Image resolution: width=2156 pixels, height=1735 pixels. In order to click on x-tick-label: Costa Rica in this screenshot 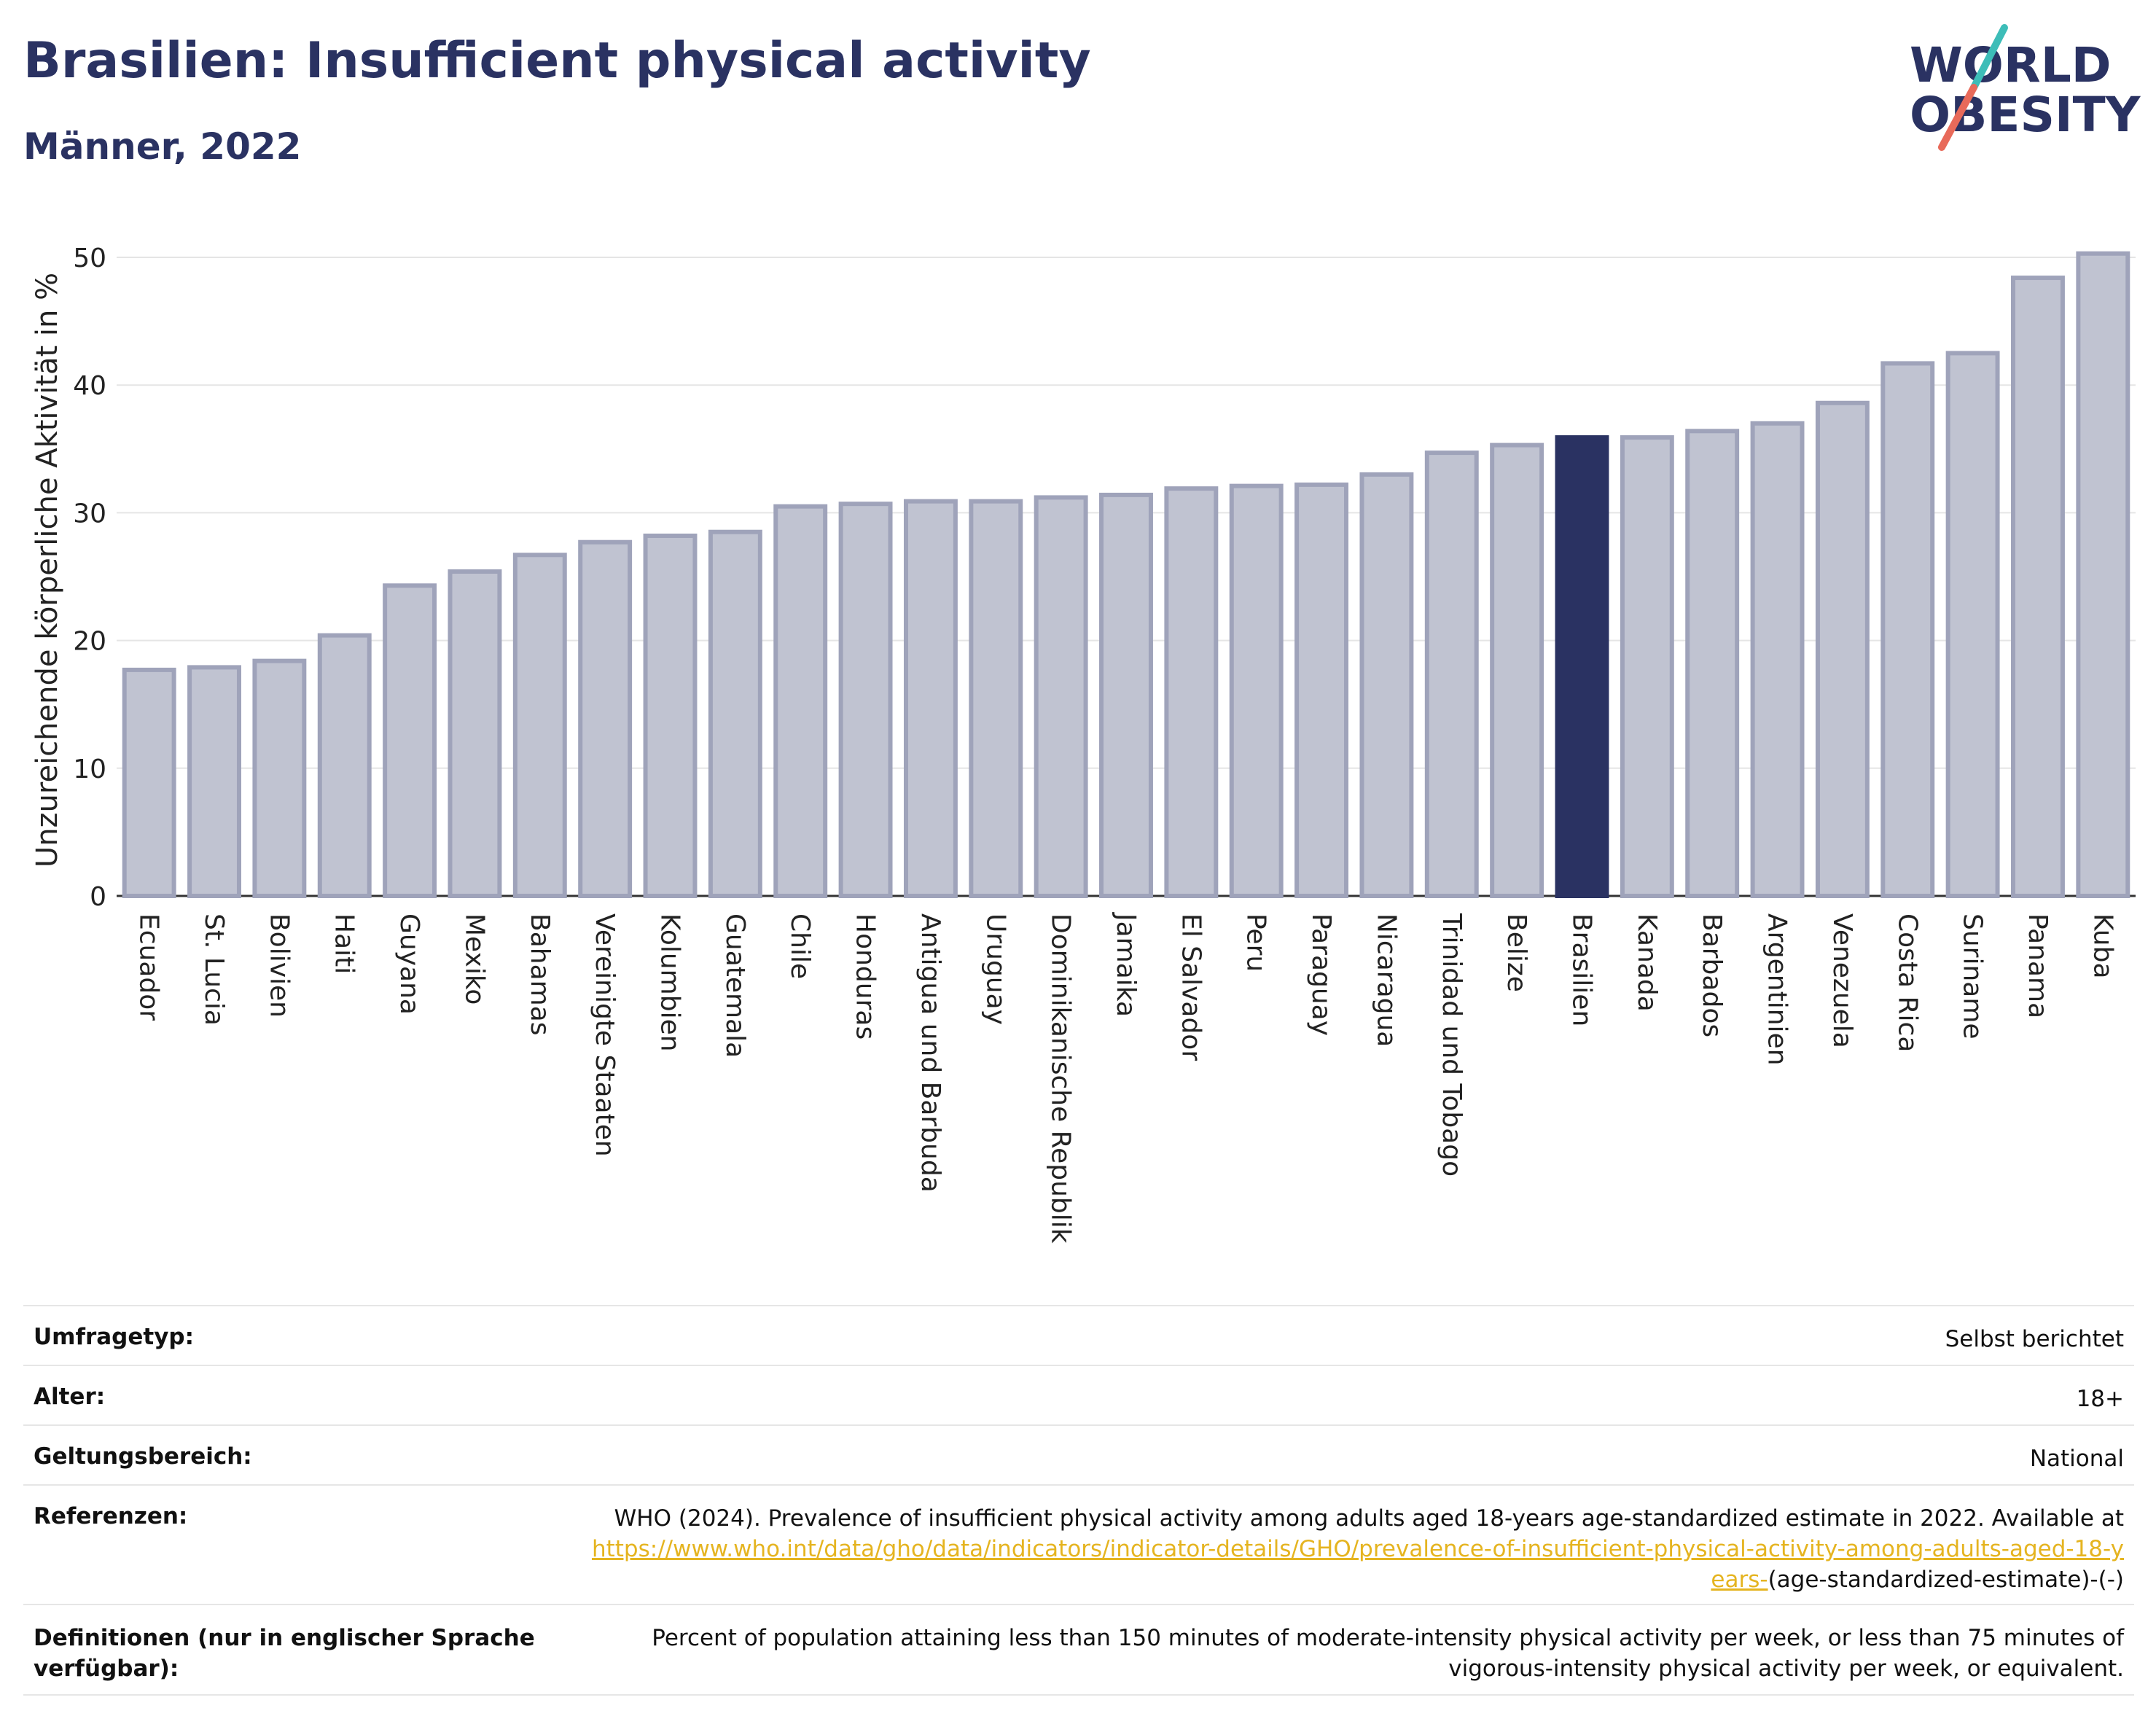, I will do `click(1907, 982)`.